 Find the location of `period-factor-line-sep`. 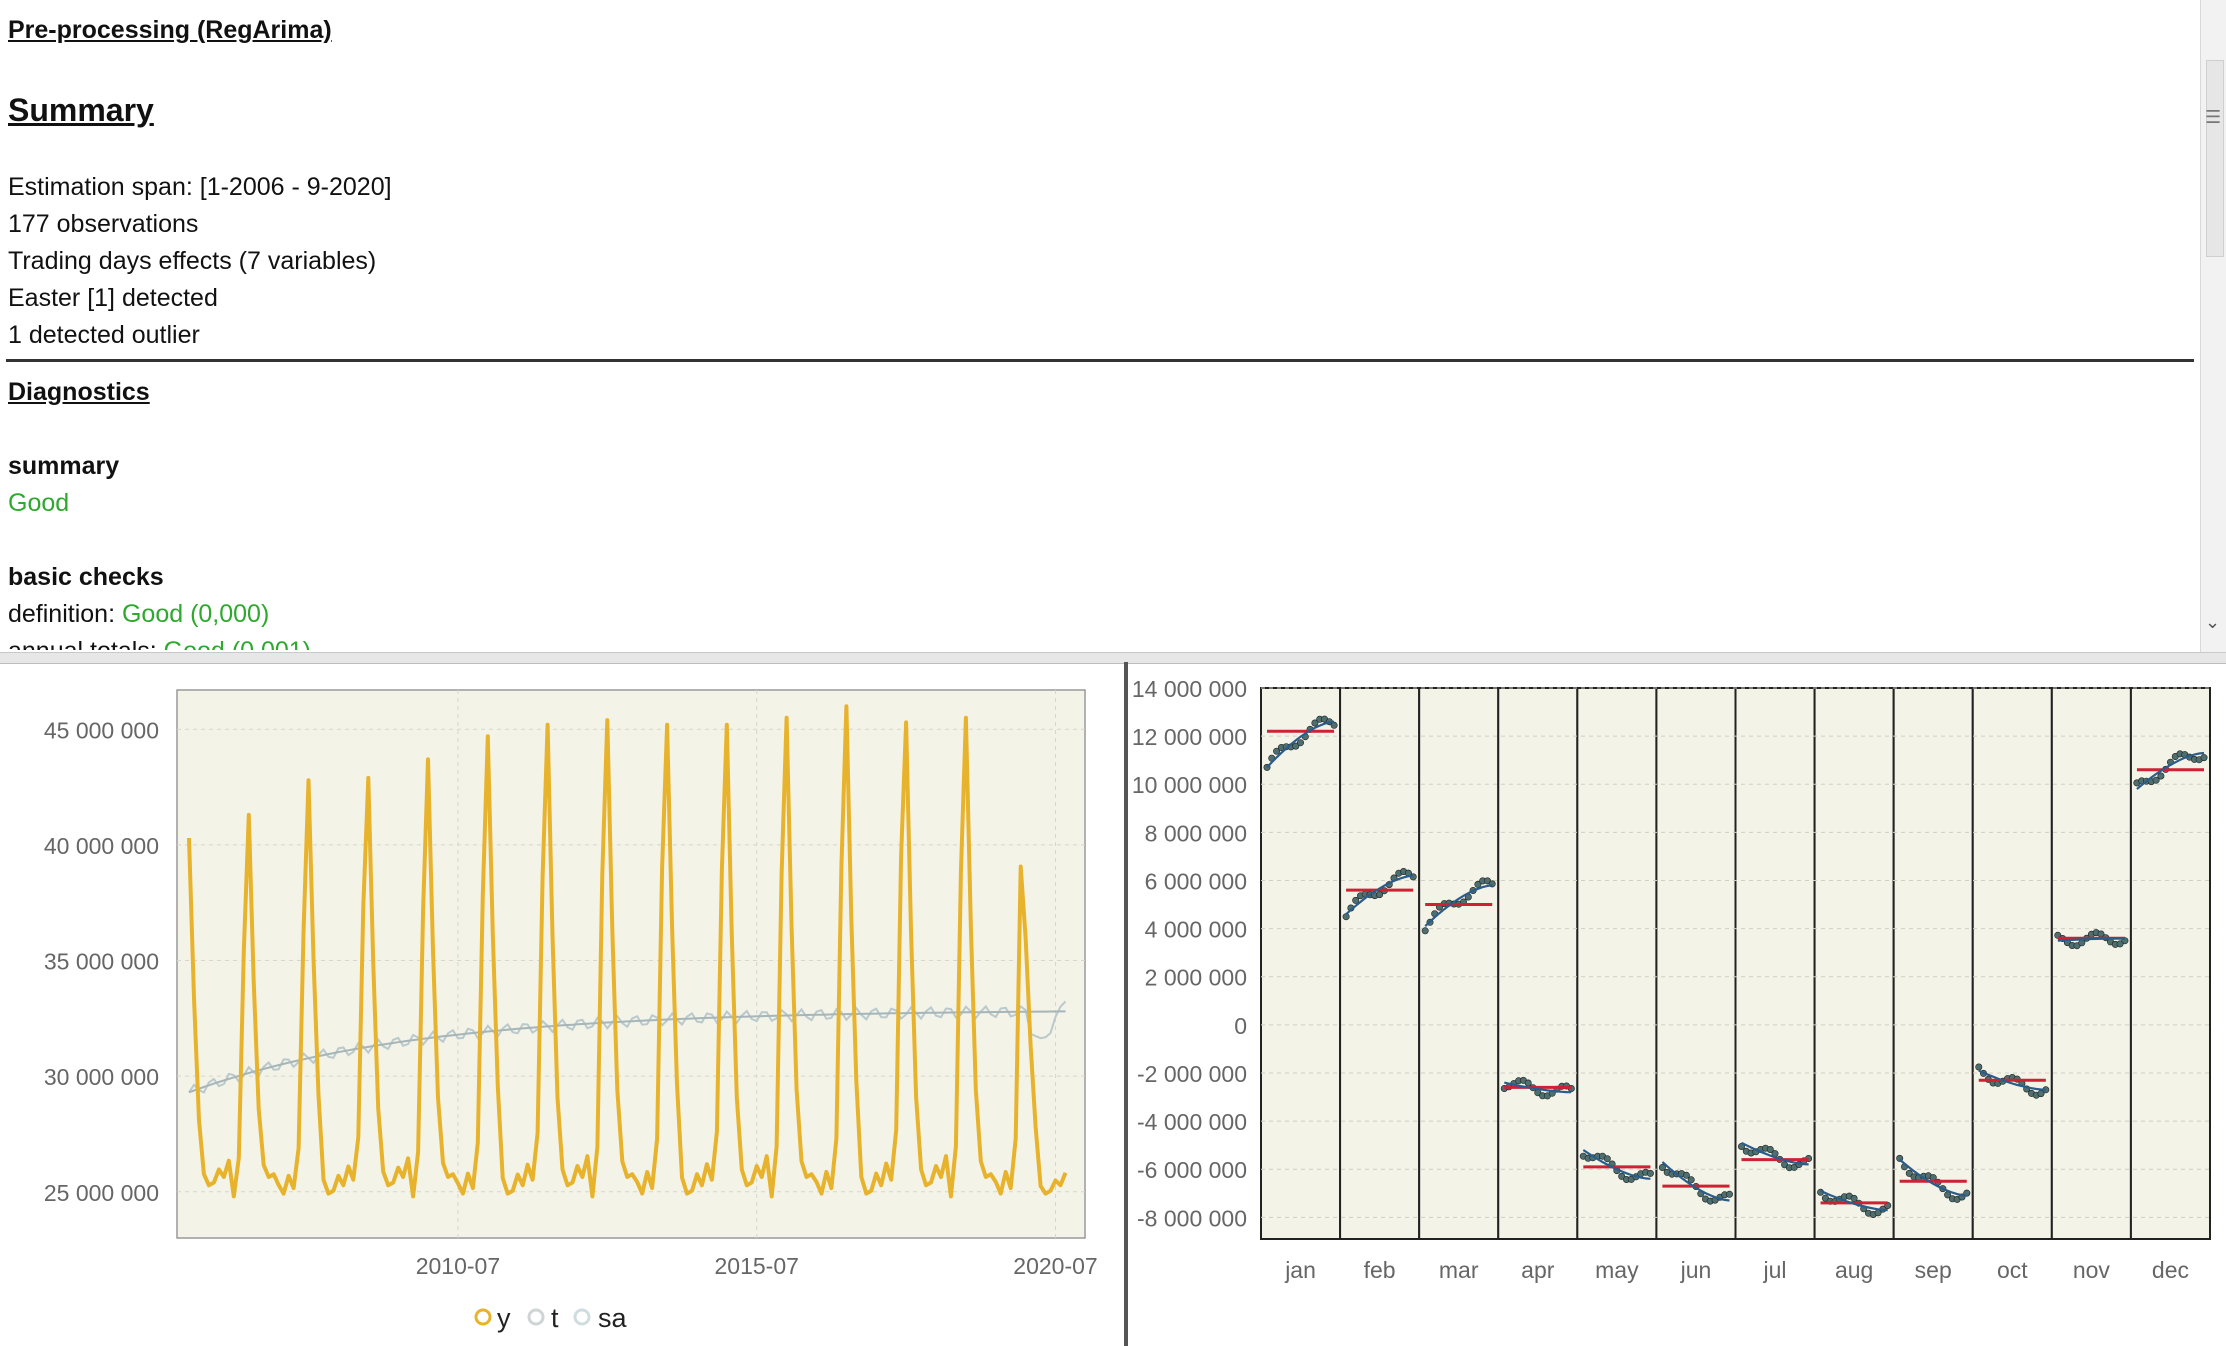

period-factor-line-sep is located at coordinates (1932, 1177).